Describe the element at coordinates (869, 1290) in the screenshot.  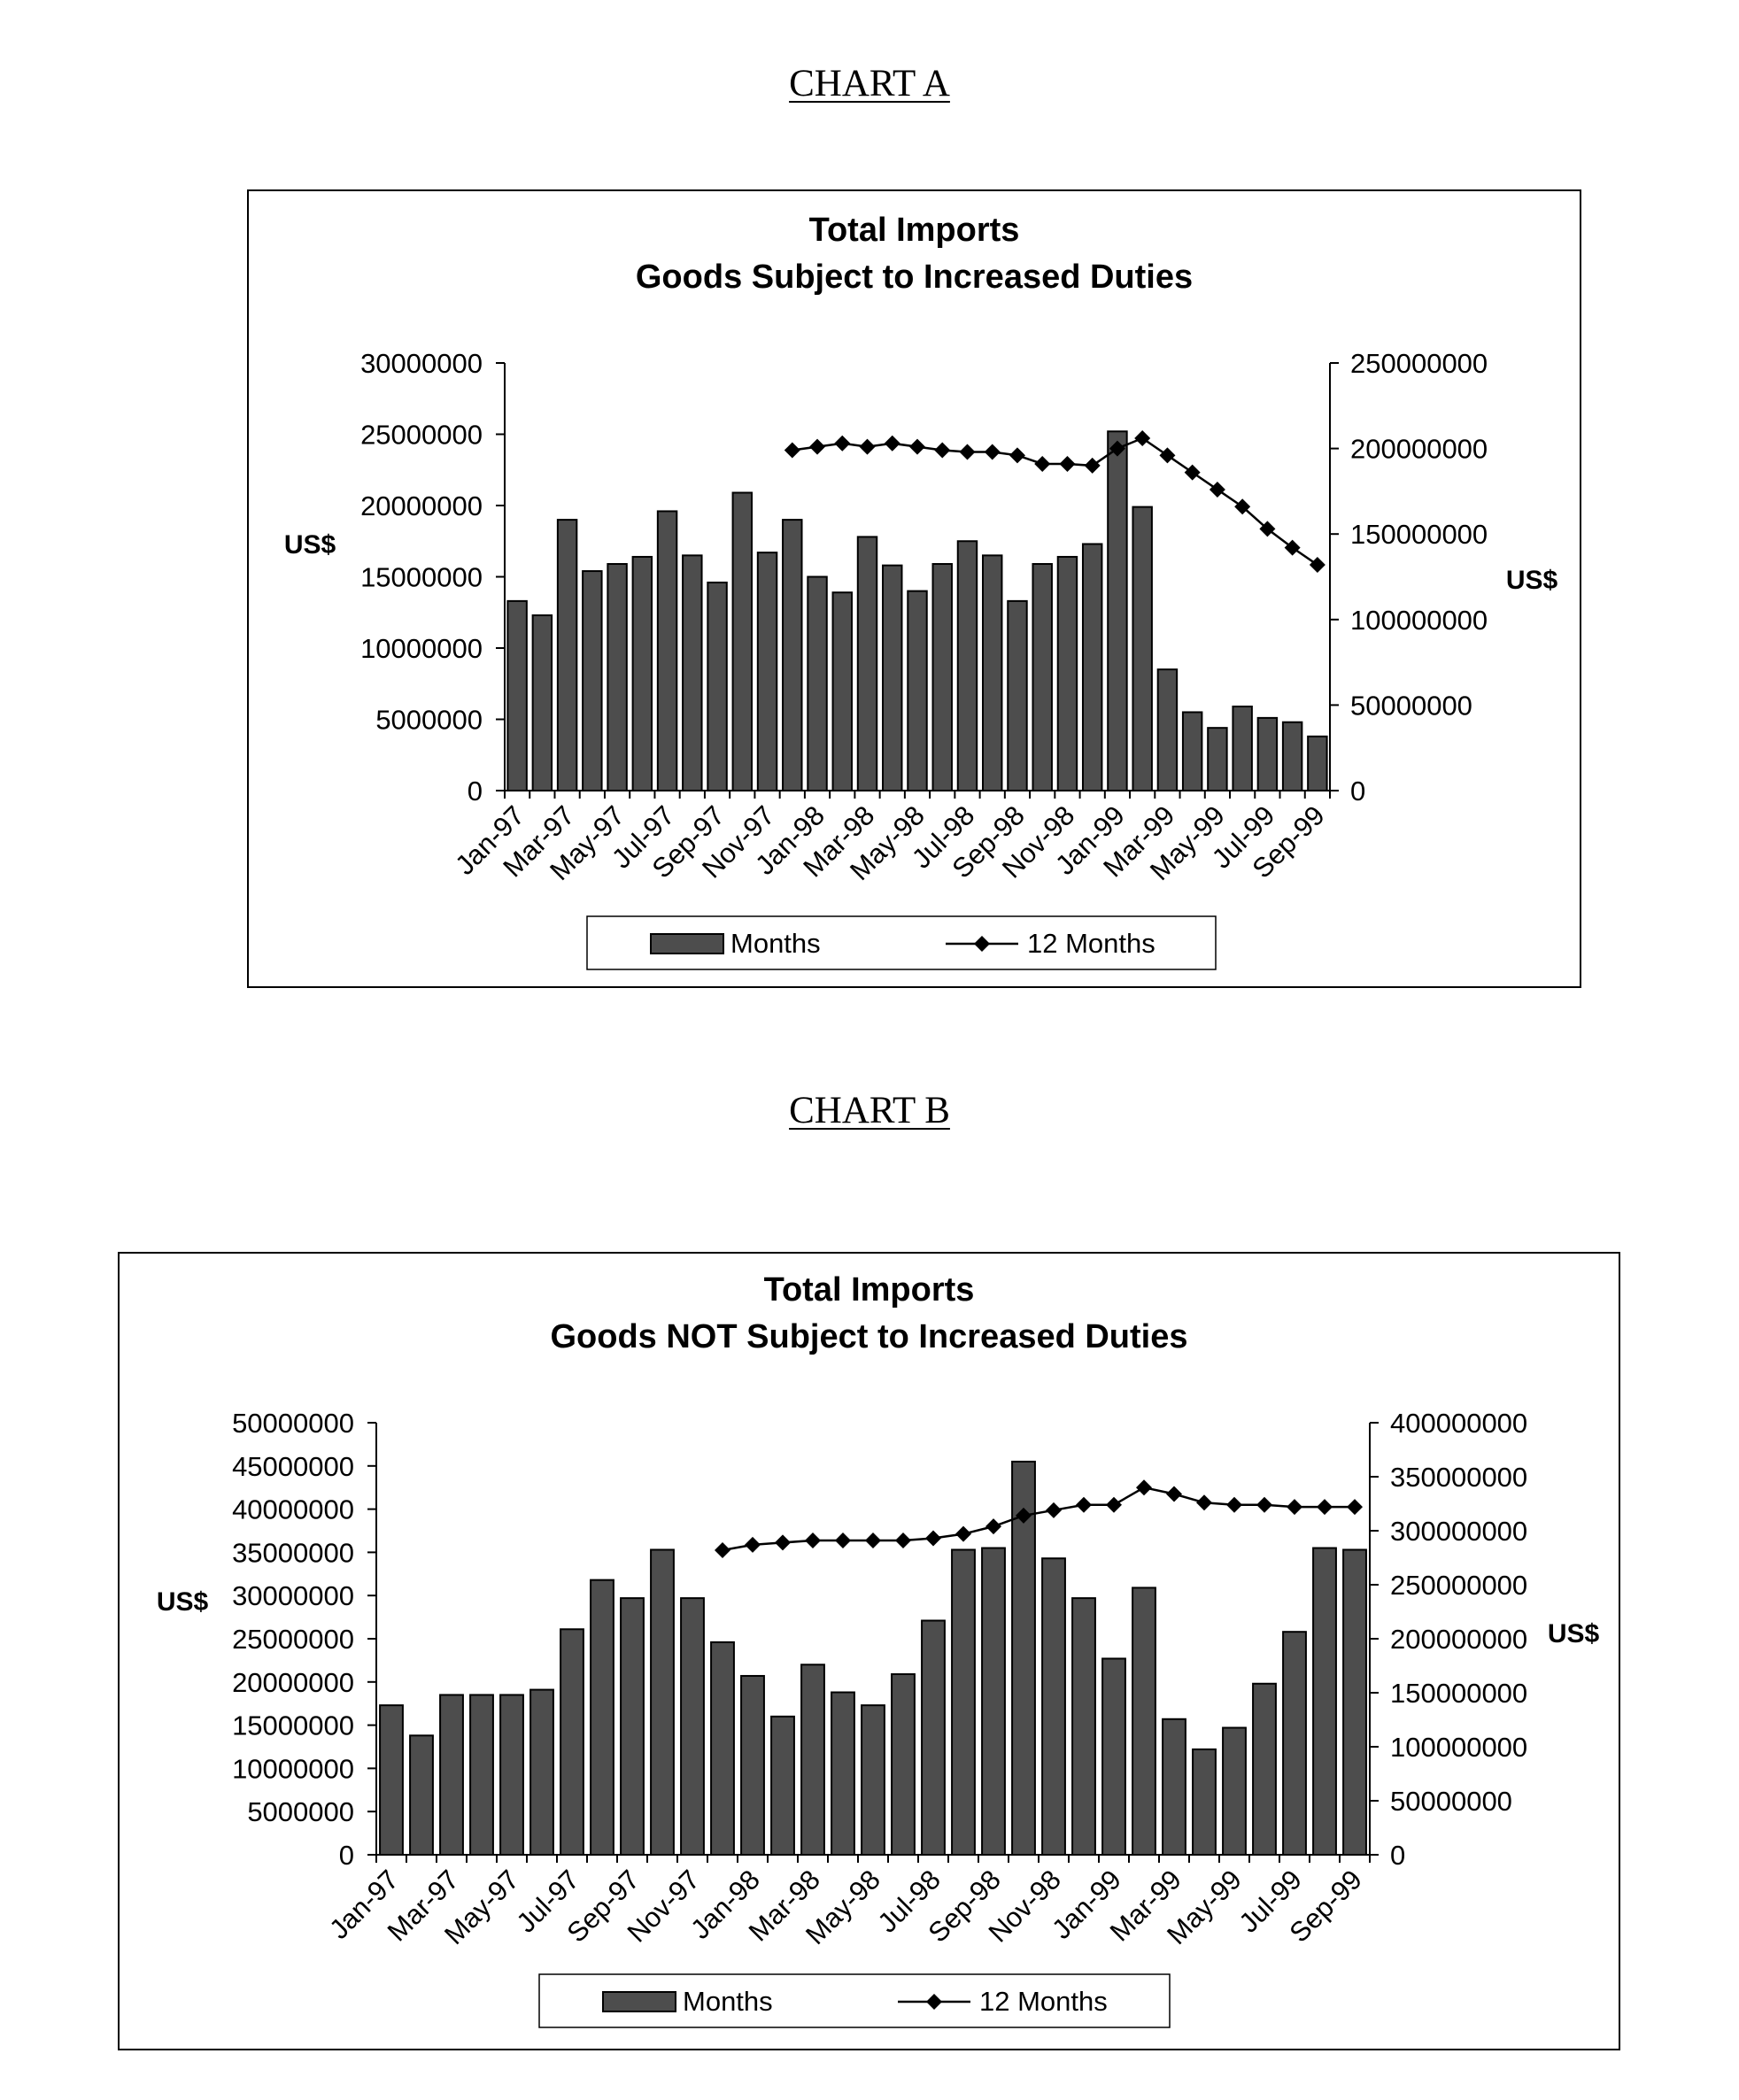
I see `chart-b-title: Total Imports` at that location.